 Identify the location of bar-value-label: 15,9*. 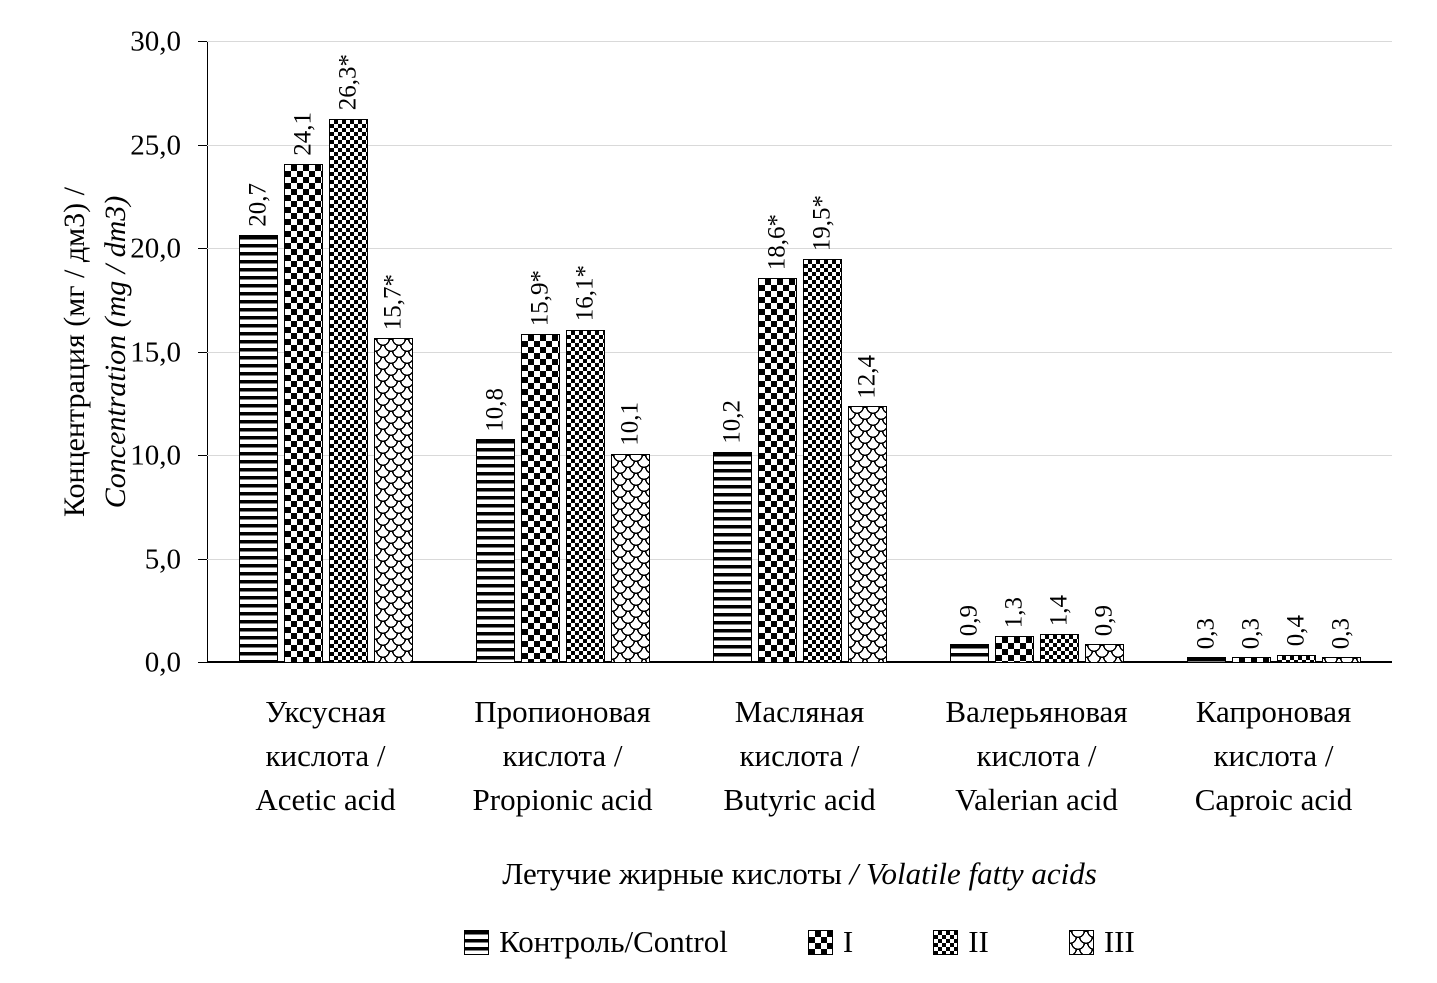
(540, 297).